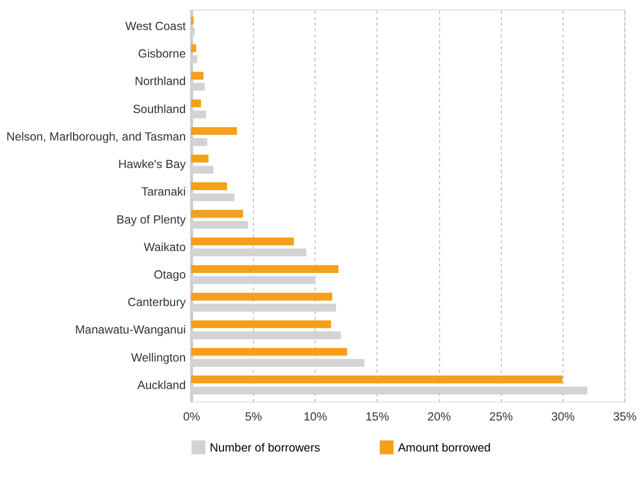  I want to click on x-tick-label: 20%, so click(439, 417).